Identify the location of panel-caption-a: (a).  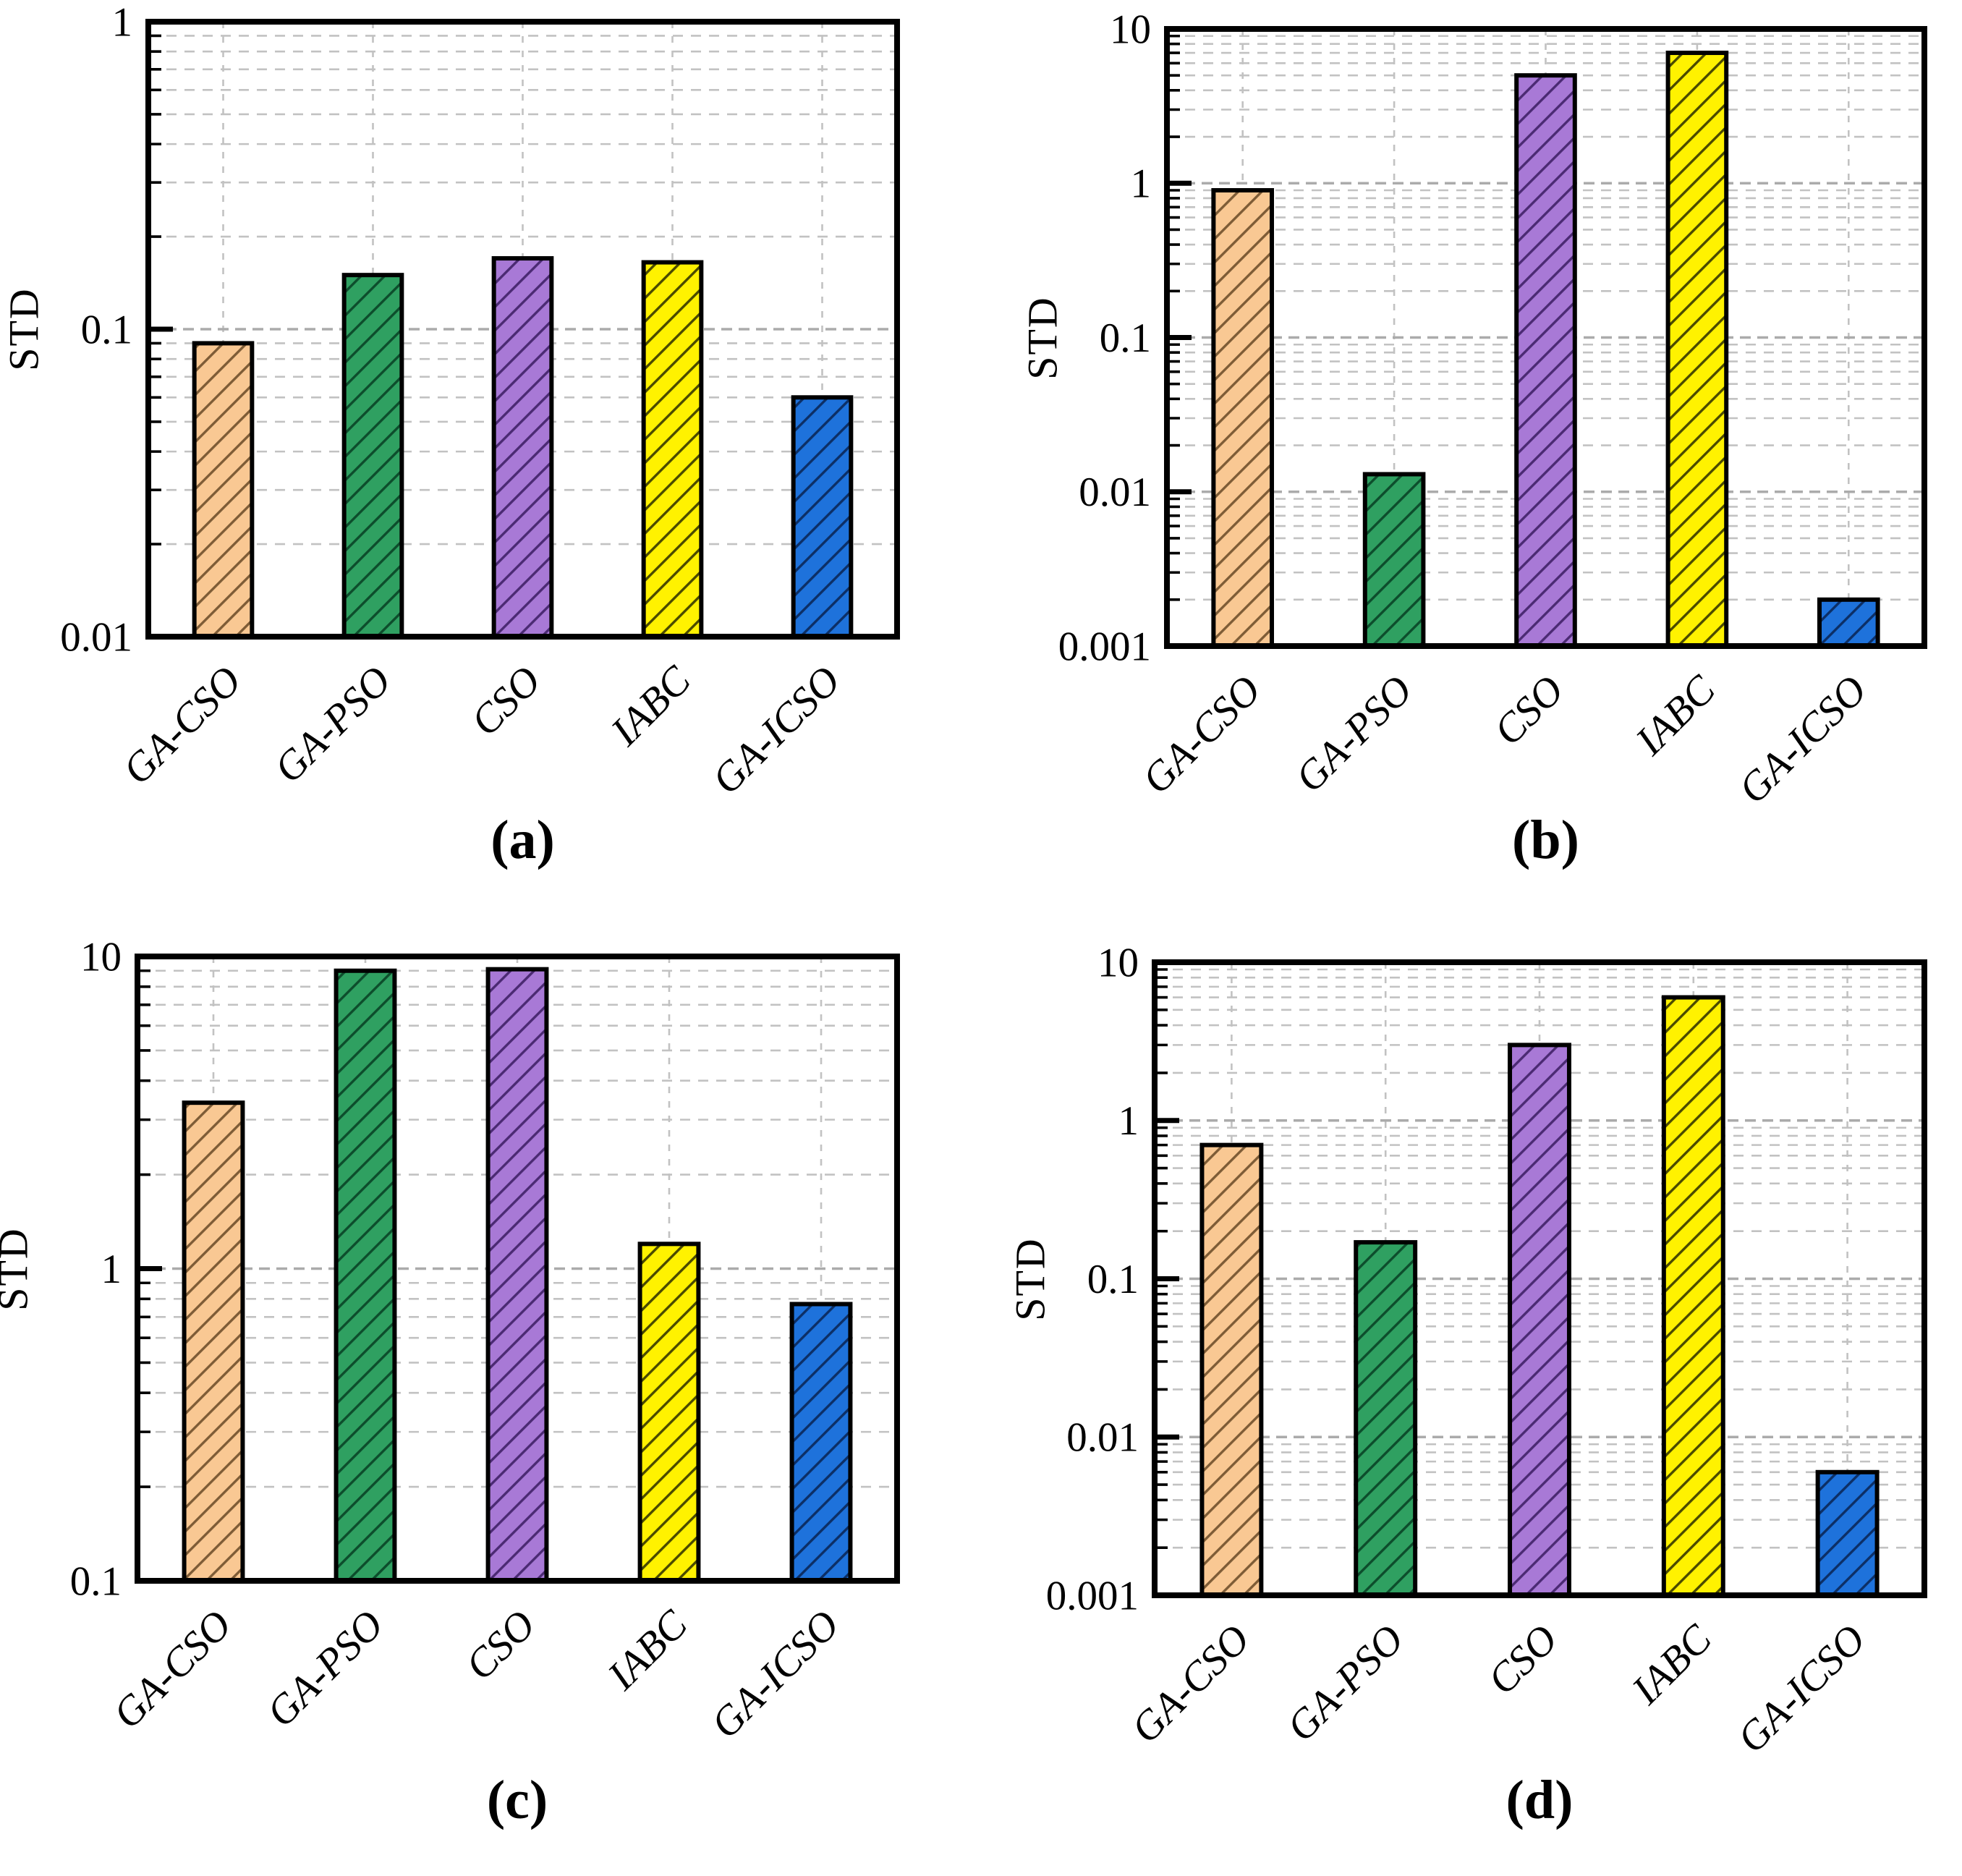
(522, 840).